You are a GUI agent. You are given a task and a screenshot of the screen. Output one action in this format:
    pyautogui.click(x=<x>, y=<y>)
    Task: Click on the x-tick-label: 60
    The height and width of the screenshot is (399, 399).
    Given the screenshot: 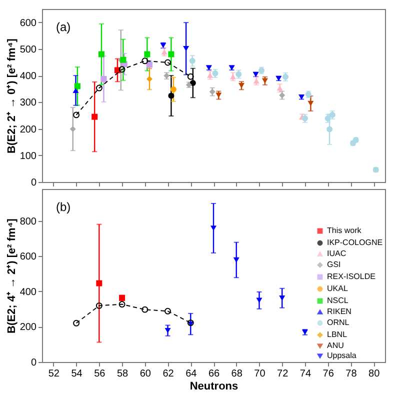 What is the action you would take?
    pyautogui.click(x=146, y=374)
    